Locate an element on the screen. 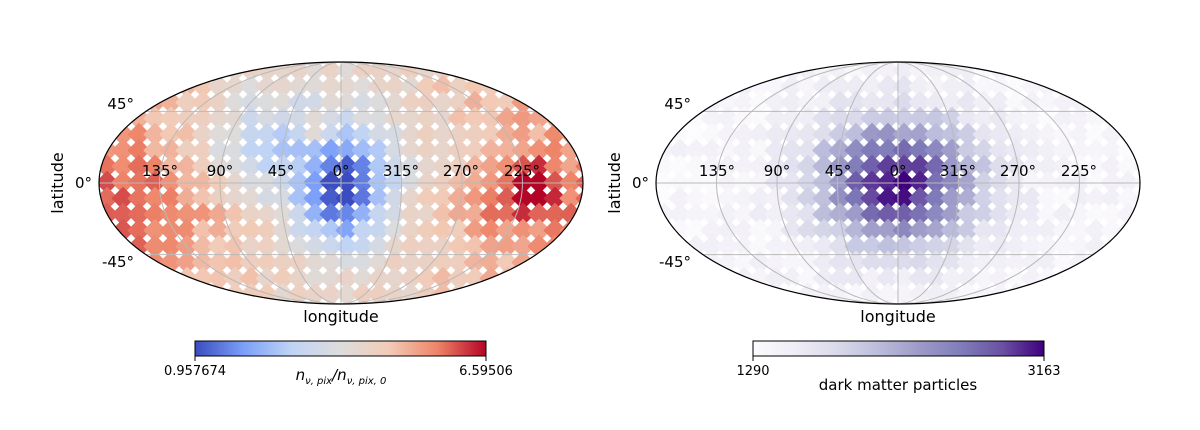  lat-tick-labels-neutrino: 45° 0° -45° is located at coordinates (104, 183).